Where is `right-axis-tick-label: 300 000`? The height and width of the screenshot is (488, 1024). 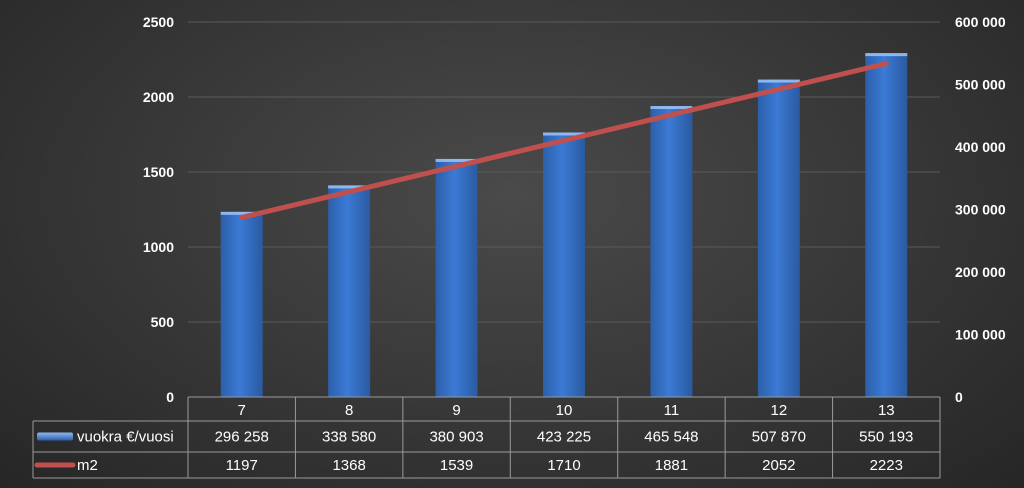 right-axis-tick-label: 300 000 is located at coordinates (980, 210).